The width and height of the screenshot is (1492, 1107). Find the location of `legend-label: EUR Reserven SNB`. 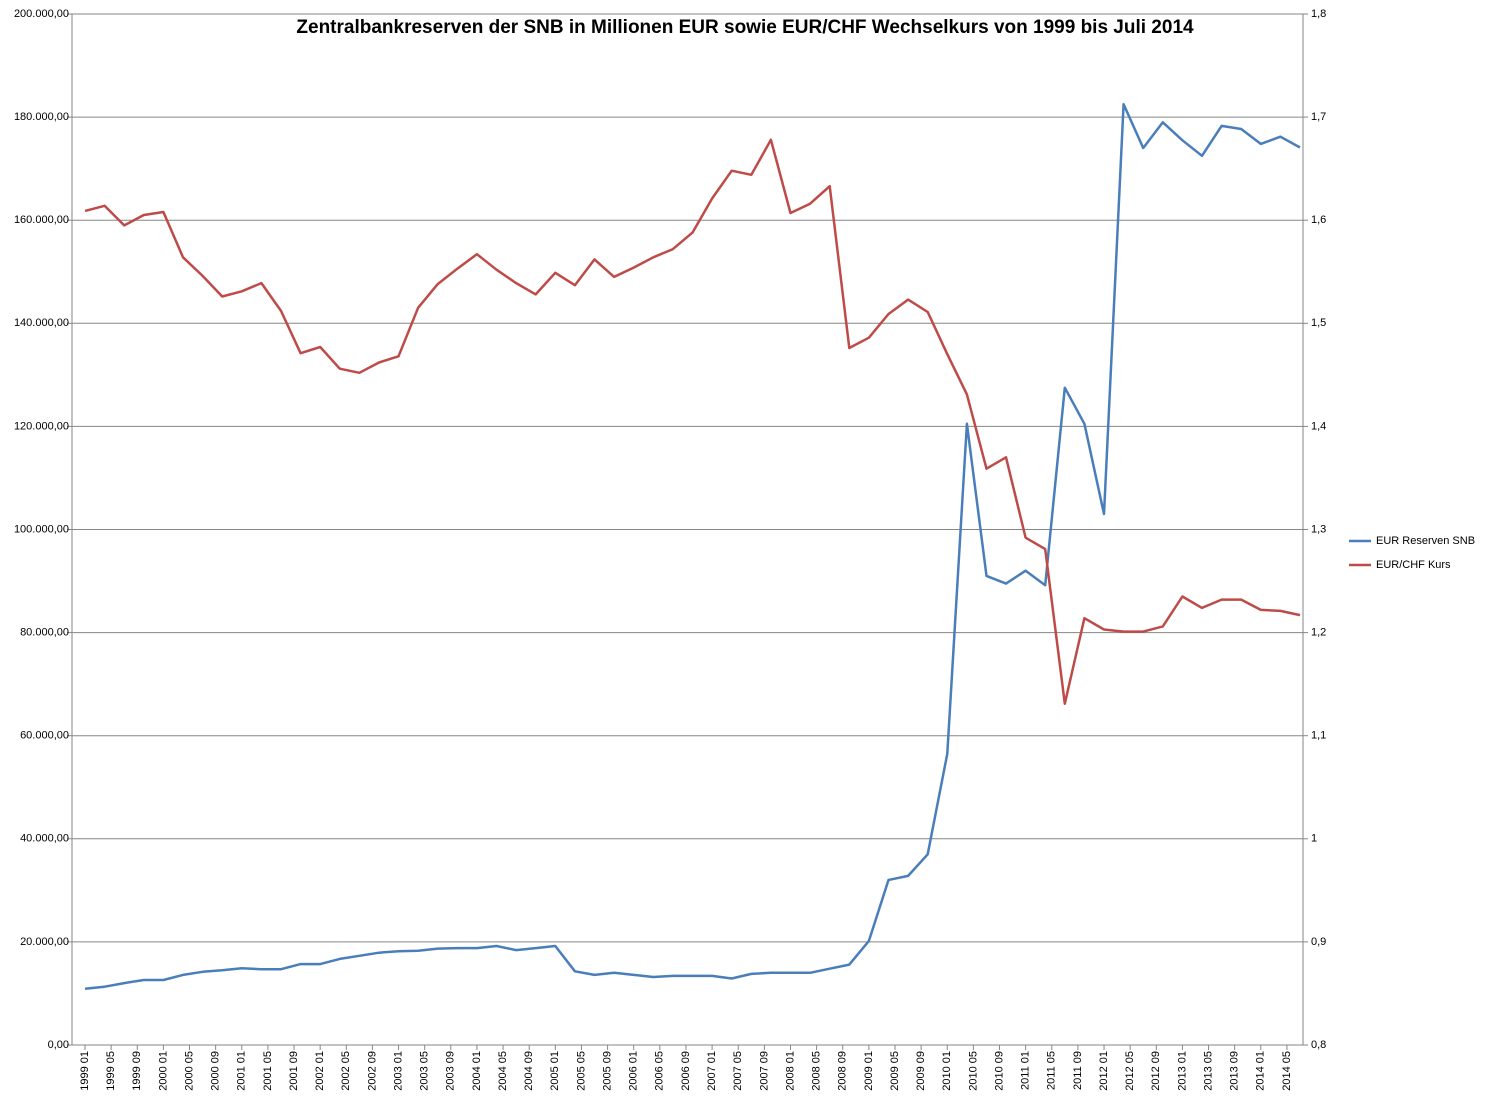

legend-label: EUR Reserven SNB is located at coordinates (1425, 541).